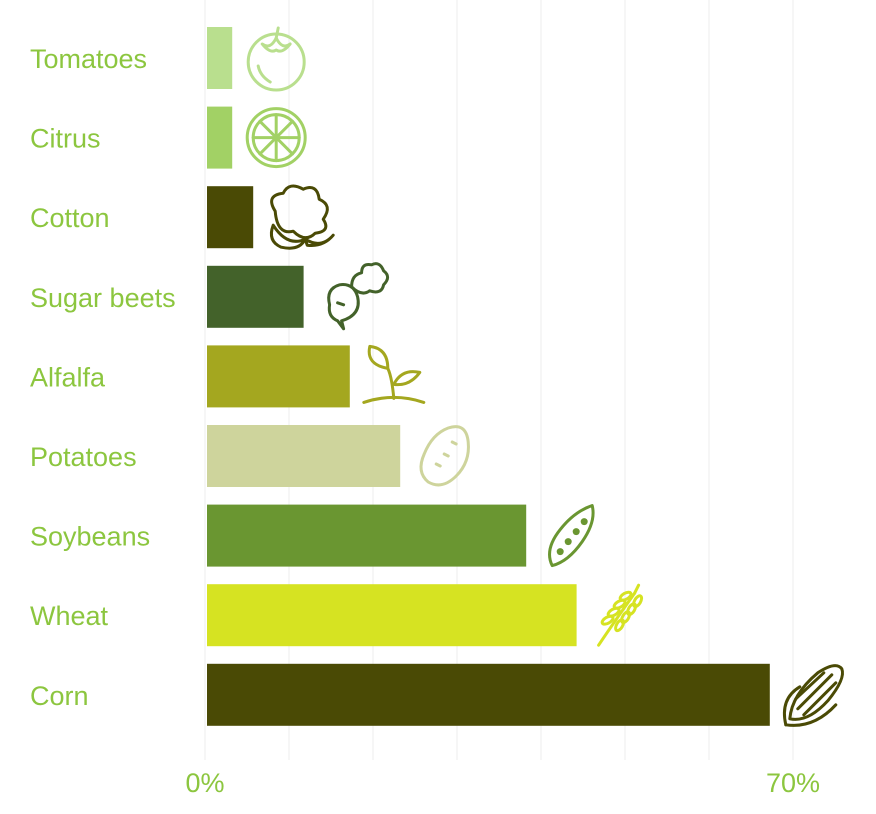 The image size is (876, 814). What do you see at coordinates (90, 537) in the screenshot?
I see `category-label: Soybeans` at bounding box center [90, 537].